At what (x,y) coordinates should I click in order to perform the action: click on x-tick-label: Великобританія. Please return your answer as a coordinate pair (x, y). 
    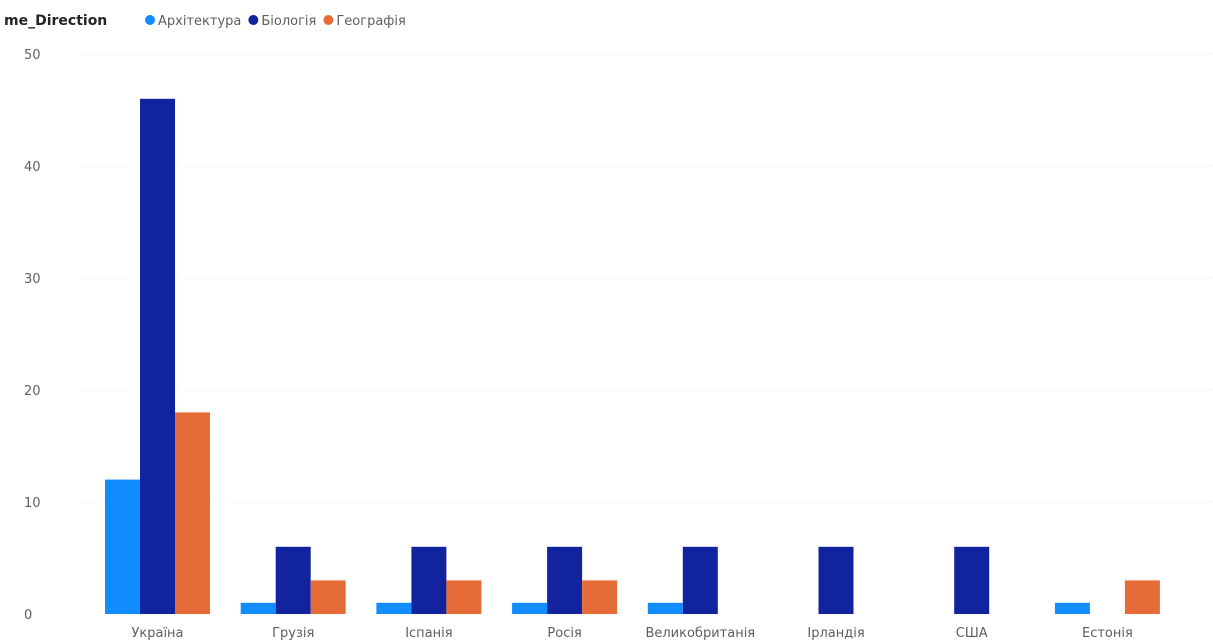
    Looking at the image, I should click on (700, 633).